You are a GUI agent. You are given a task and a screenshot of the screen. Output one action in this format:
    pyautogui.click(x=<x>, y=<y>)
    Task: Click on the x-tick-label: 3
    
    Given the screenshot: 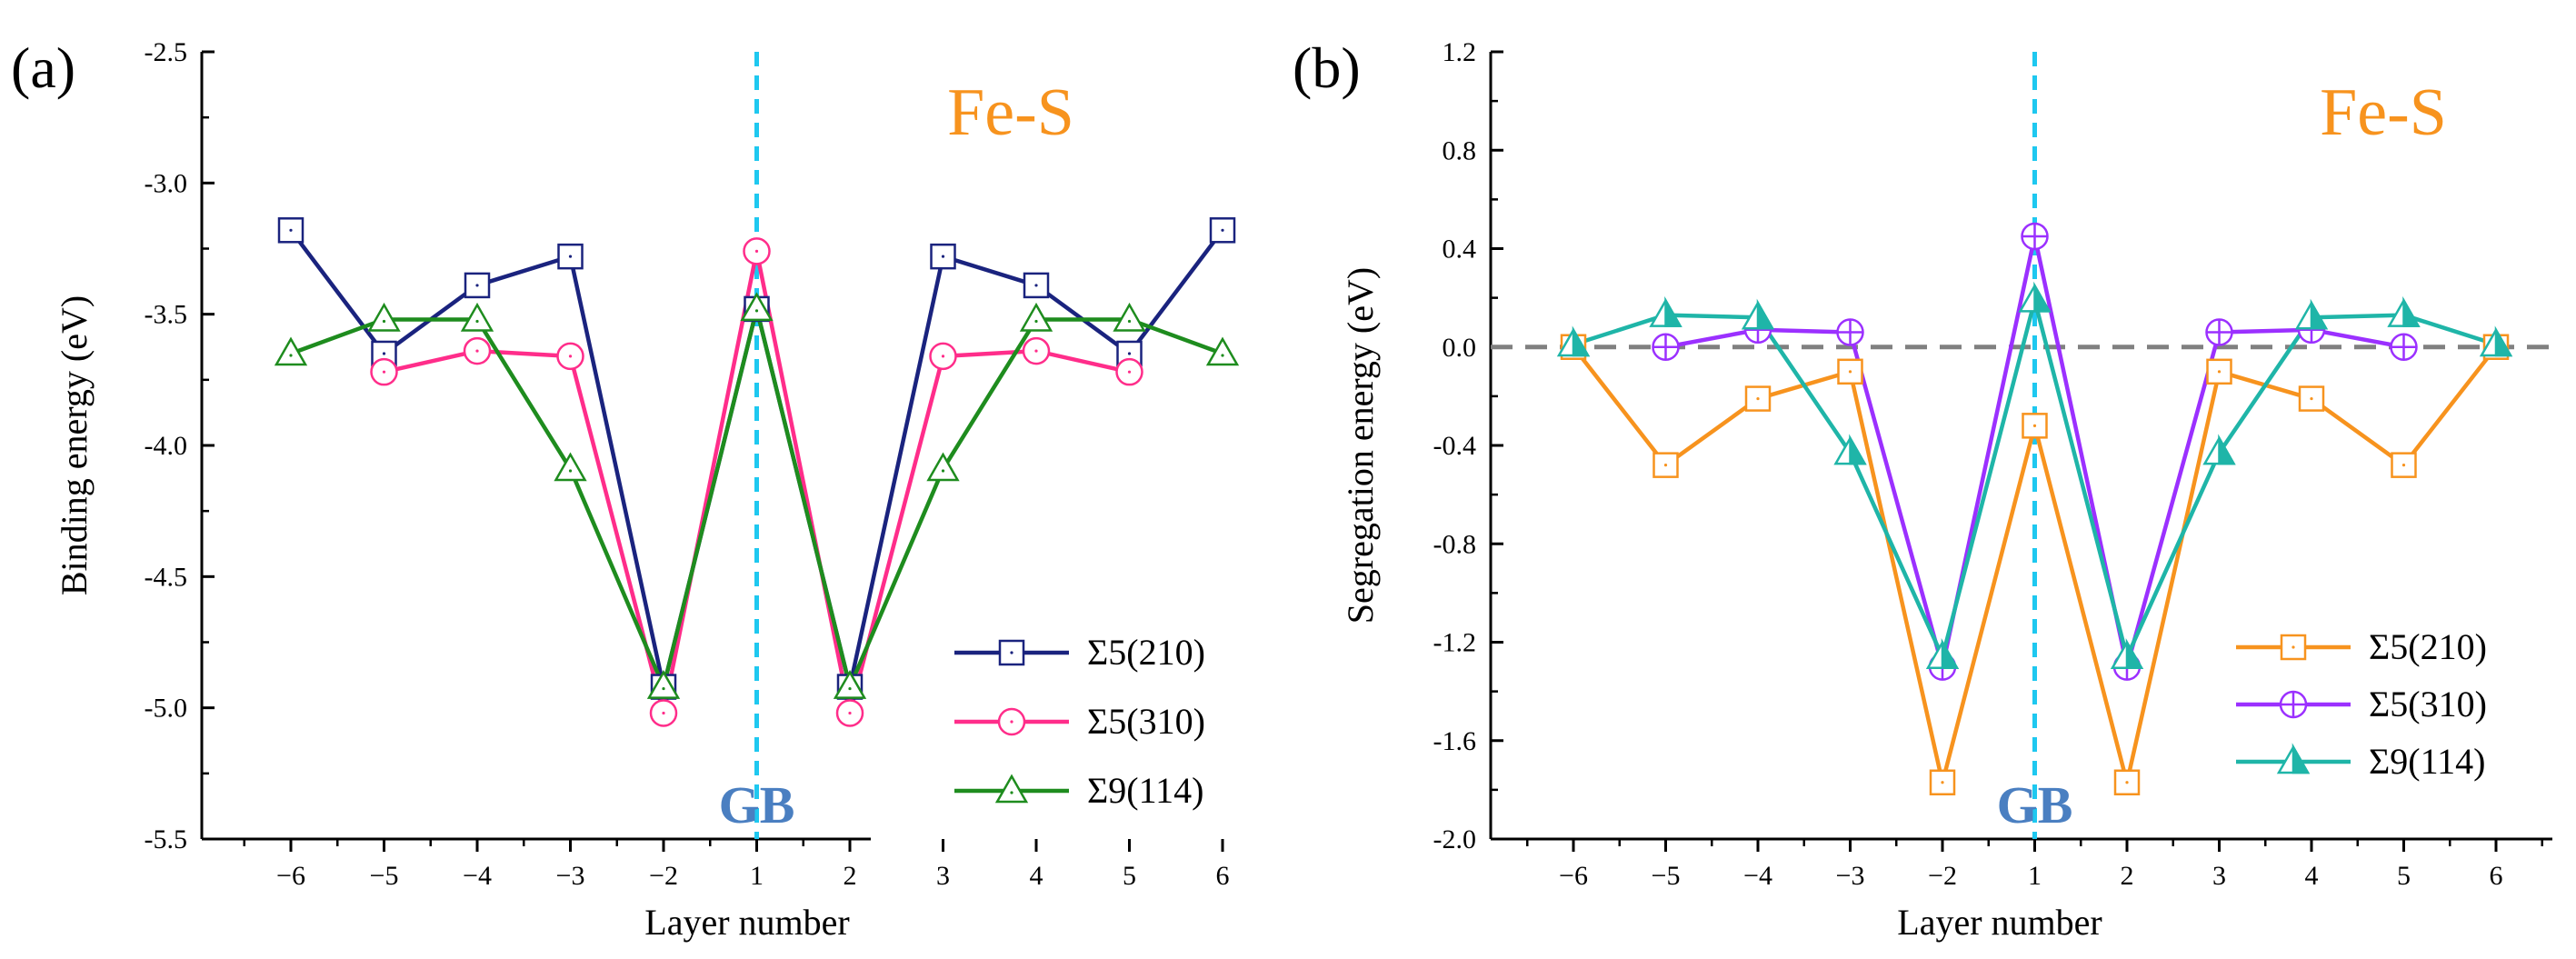 What is the action you would take?
    pyautogui.click(x=943, y=876)
    